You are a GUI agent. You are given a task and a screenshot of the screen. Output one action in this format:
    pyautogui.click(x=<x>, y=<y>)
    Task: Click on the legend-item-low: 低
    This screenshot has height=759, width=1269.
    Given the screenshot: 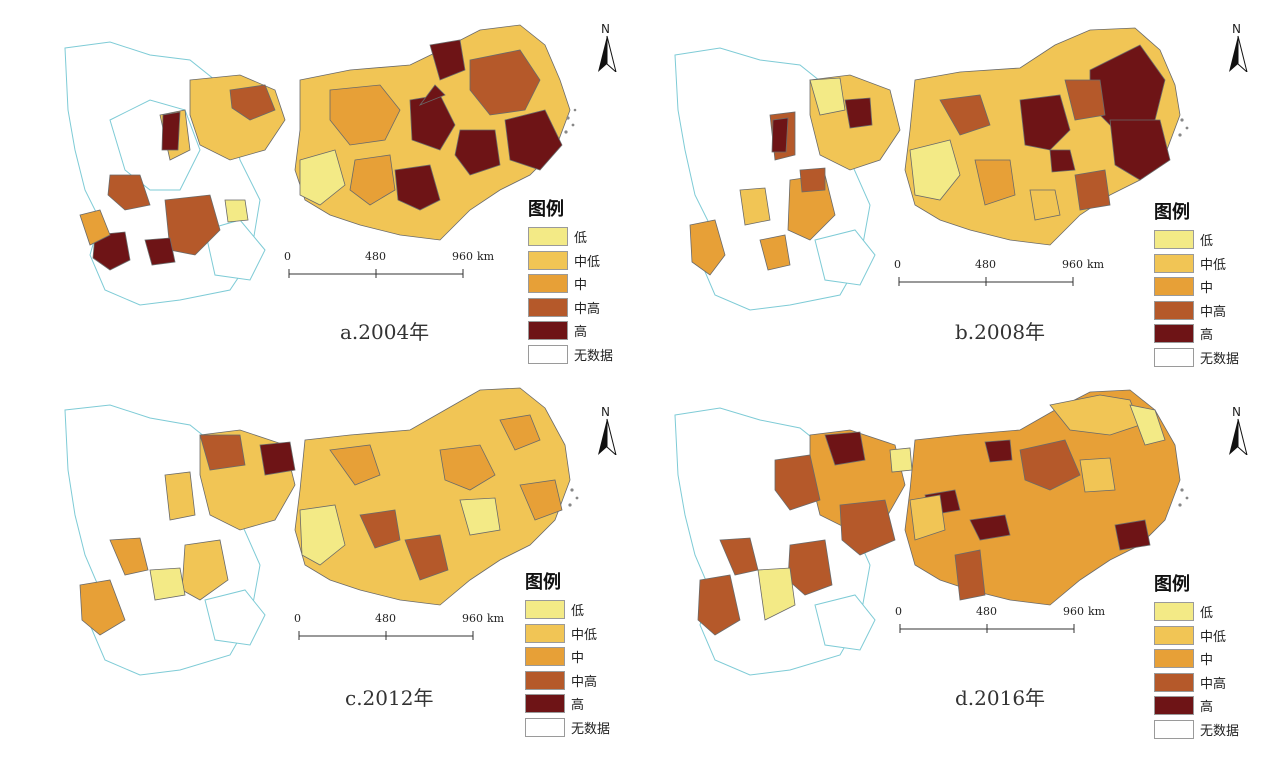 What is the action you would take?
    pyautogui.click(x=578, y=237)
    